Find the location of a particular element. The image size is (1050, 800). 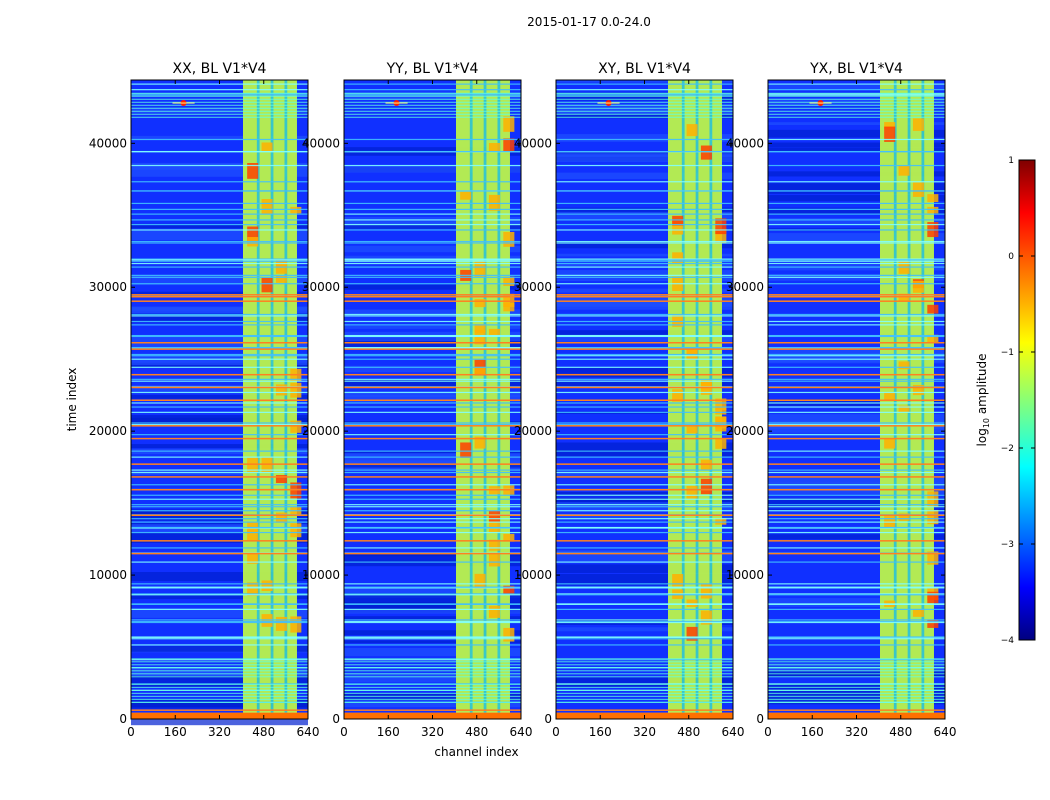

x-axis-label: channel index is located at coordinates (476, 752).